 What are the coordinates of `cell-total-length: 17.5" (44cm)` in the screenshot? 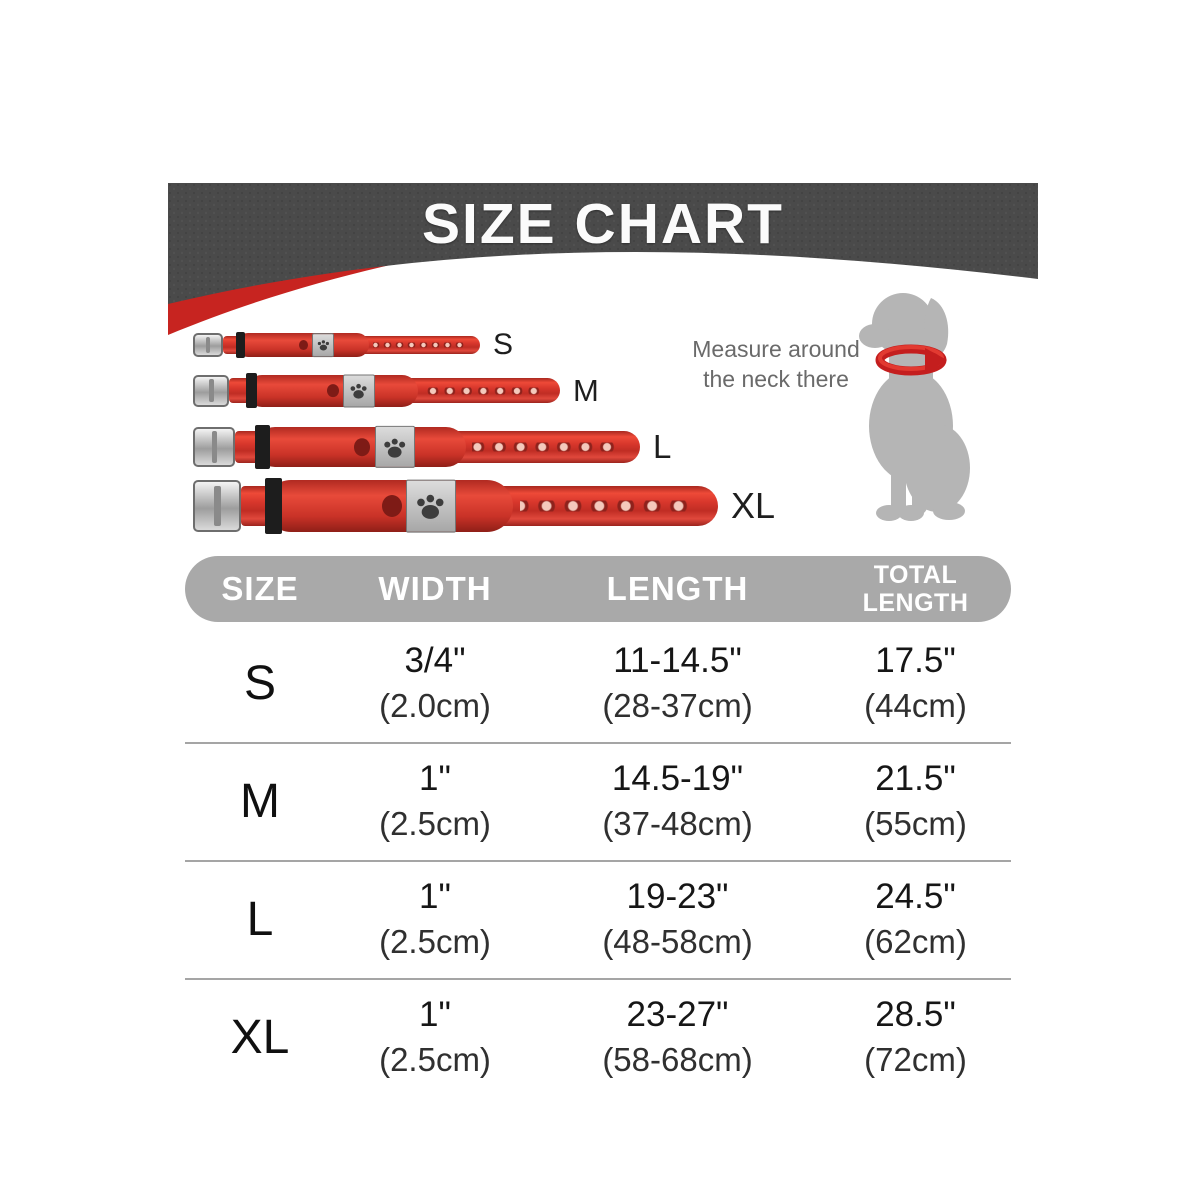 It's located at (915, 682).